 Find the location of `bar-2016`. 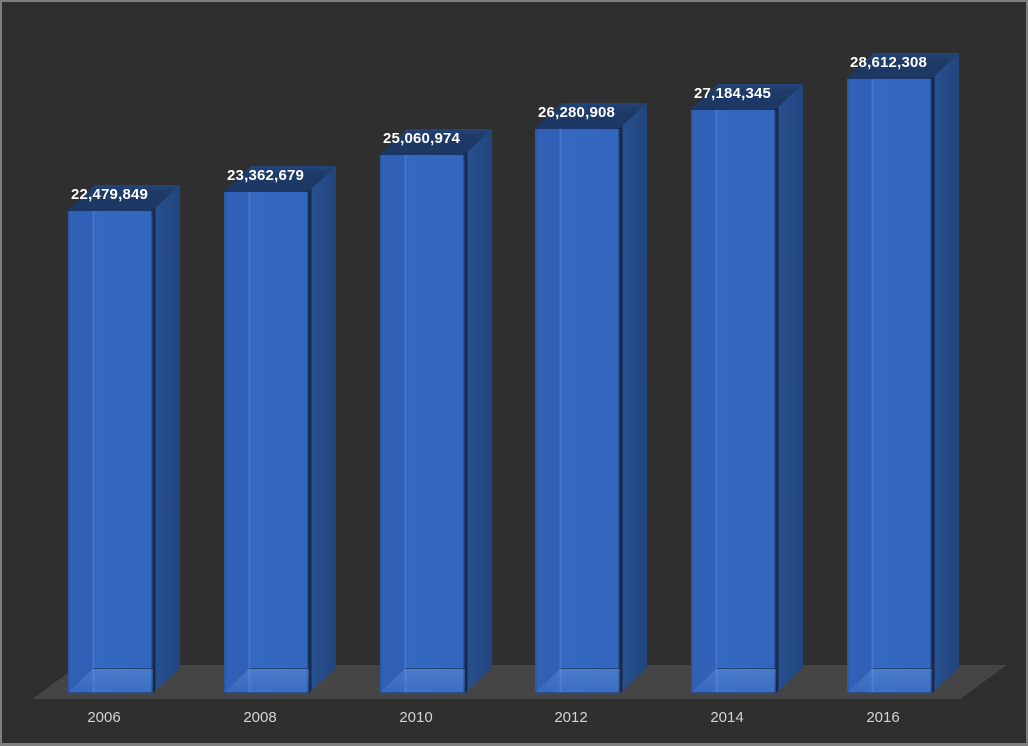

bar-2016 is located at coordinates (903, 373).